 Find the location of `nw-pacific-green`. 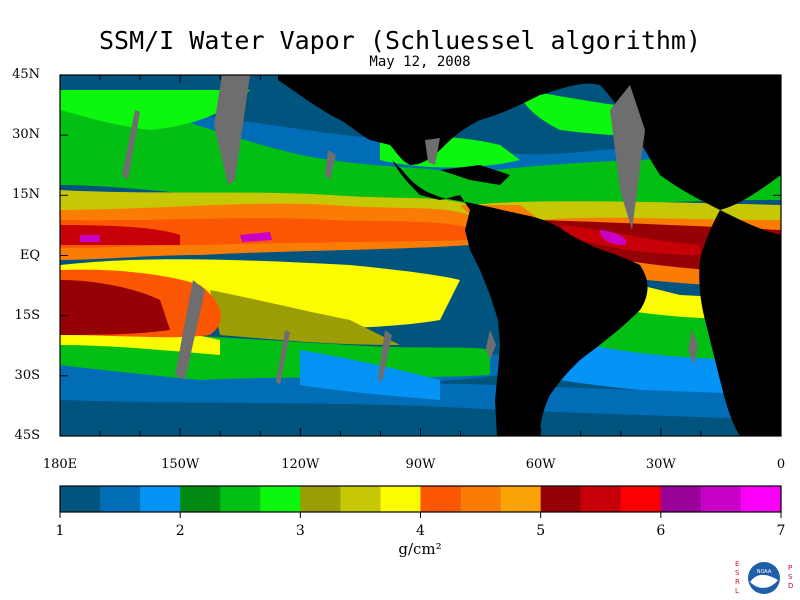

nw-pacific-green is located at coordinates (155, 110).